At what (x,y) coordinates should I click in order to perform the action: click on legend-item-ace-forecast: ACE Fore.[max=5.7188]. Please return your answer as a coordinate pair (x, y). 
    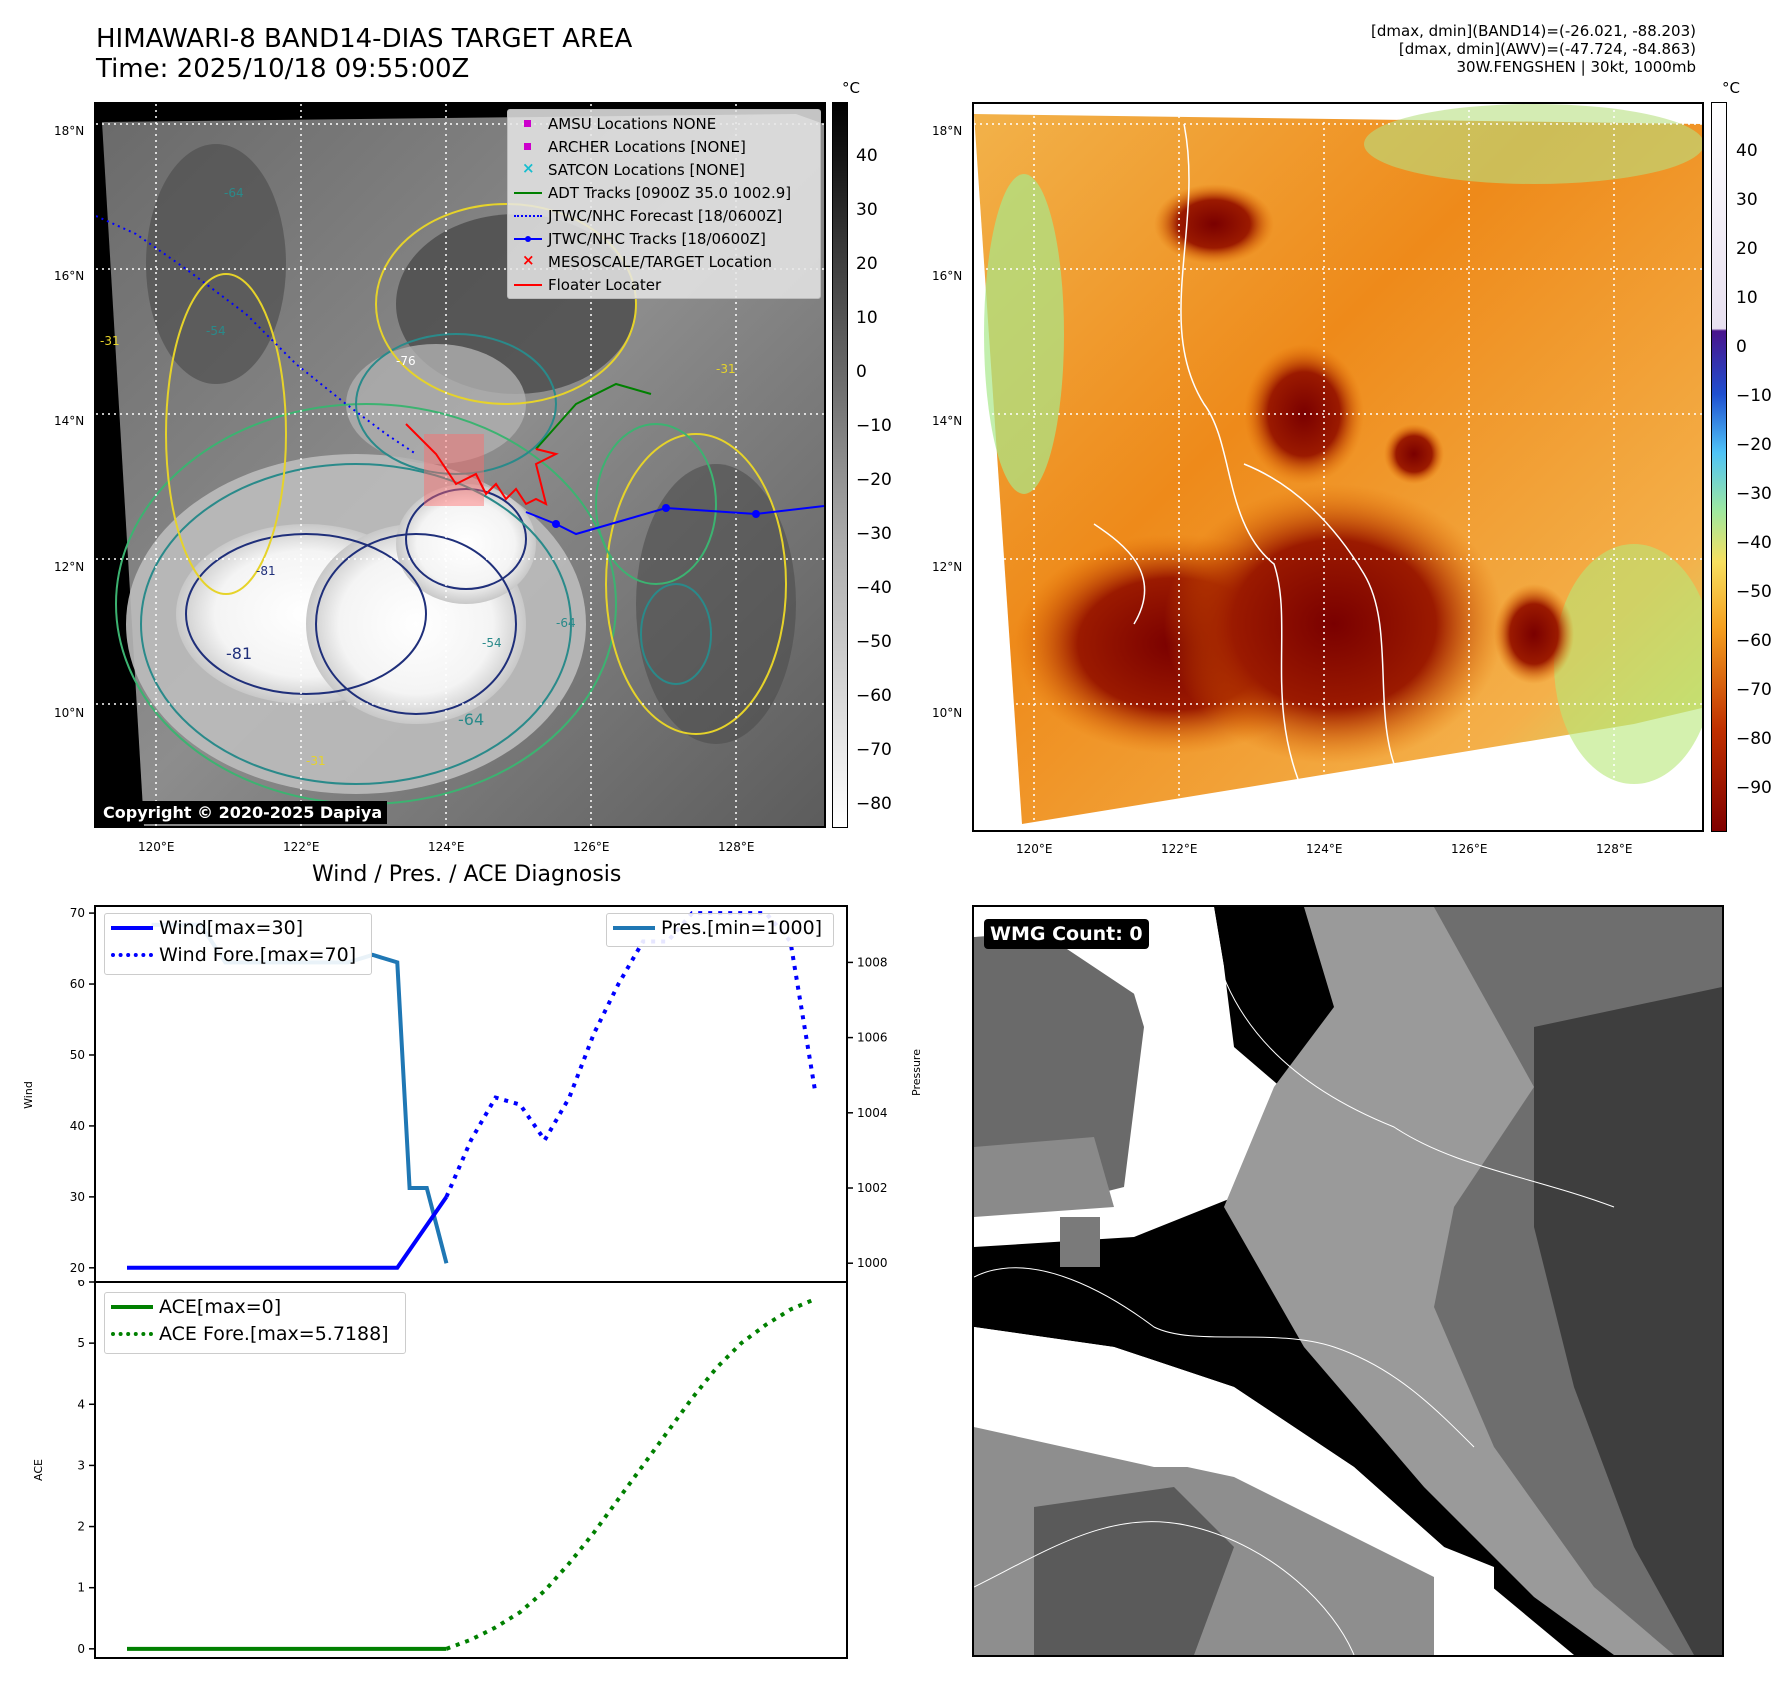
    Looking at the image, I should click on (255, 1333).